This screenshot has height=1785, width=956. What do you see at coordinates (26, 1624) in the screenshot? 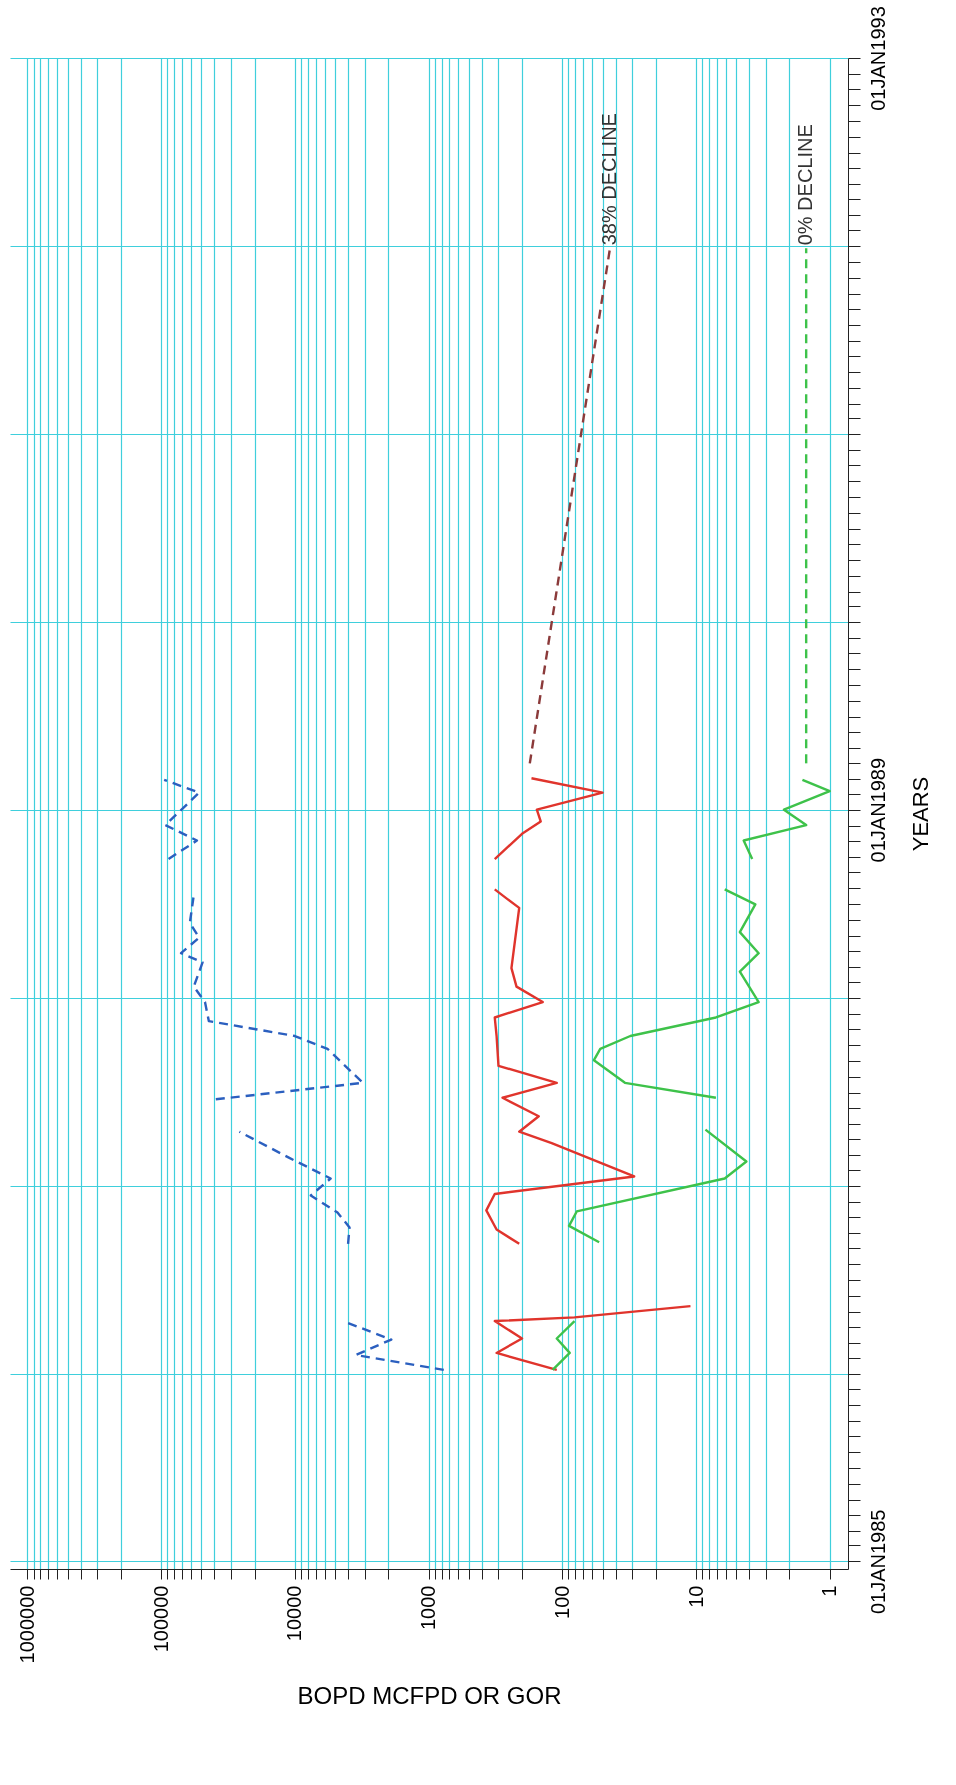
I see `x-tick-label: 1000000` at bounding box center [26, 1624].